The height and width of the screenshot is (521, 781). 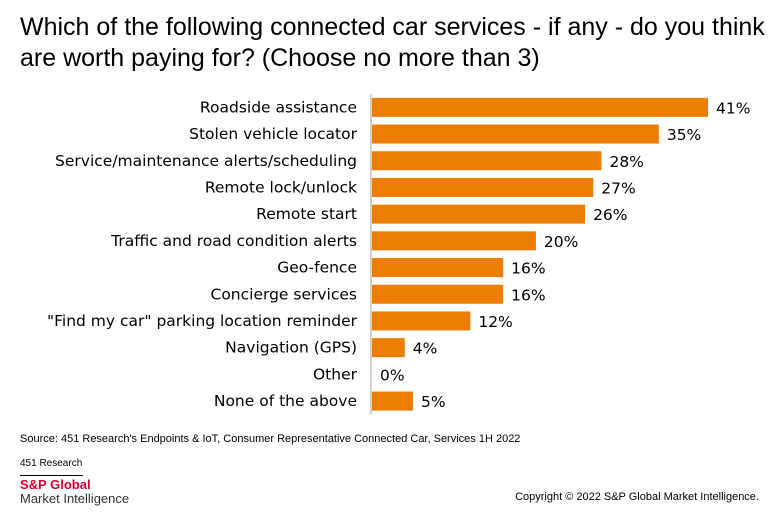 I want to click on data-label: 0%, so click(x=392, y=375).